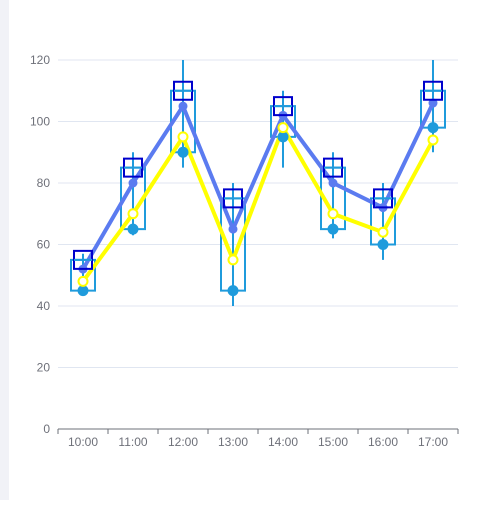 The width and height of the screenshot is (500, 505). I want to click on y-tick-label: 120, so click(40, 60).